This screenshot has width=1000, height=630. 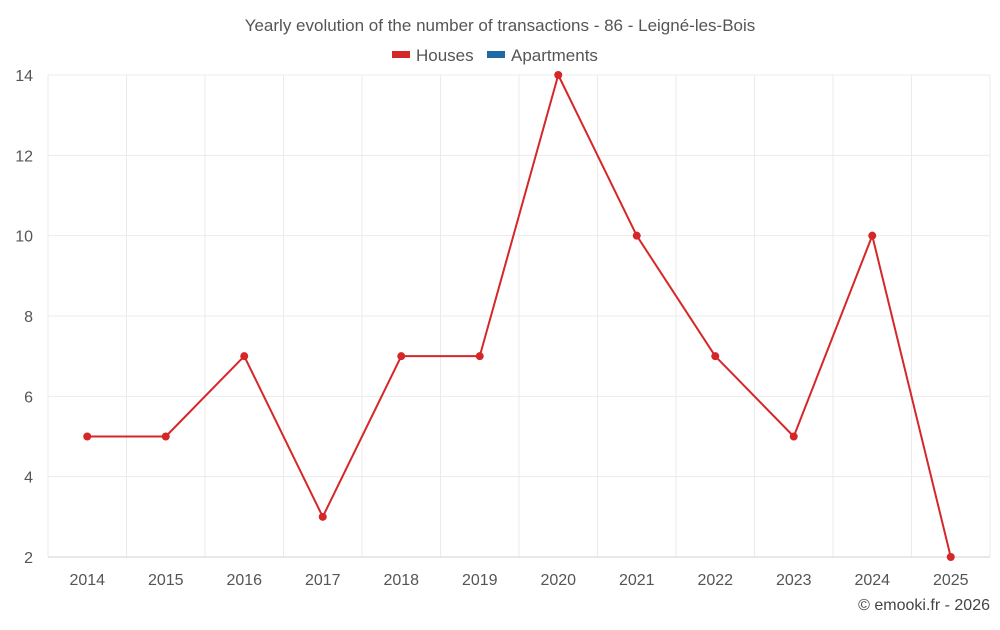 What do you see at coordinates (924, 605) in the screenshot?
I see `credit-text: © emooki.fr - 2026` at bounding box center [924, 605].